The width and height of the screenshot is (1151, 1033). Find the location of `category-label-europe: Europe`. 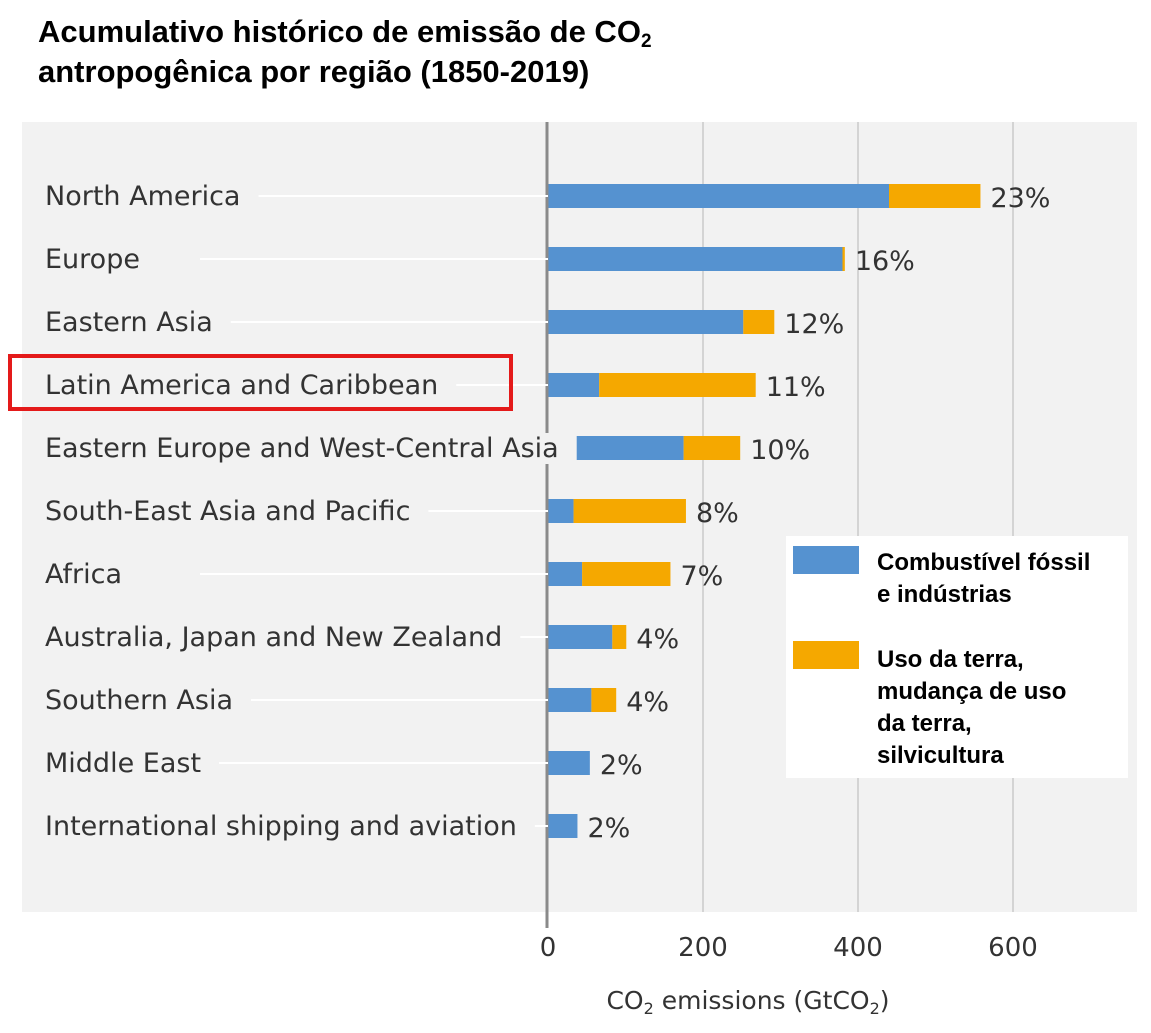

category-label-europe: Europe is located at coordinates (92, 259).